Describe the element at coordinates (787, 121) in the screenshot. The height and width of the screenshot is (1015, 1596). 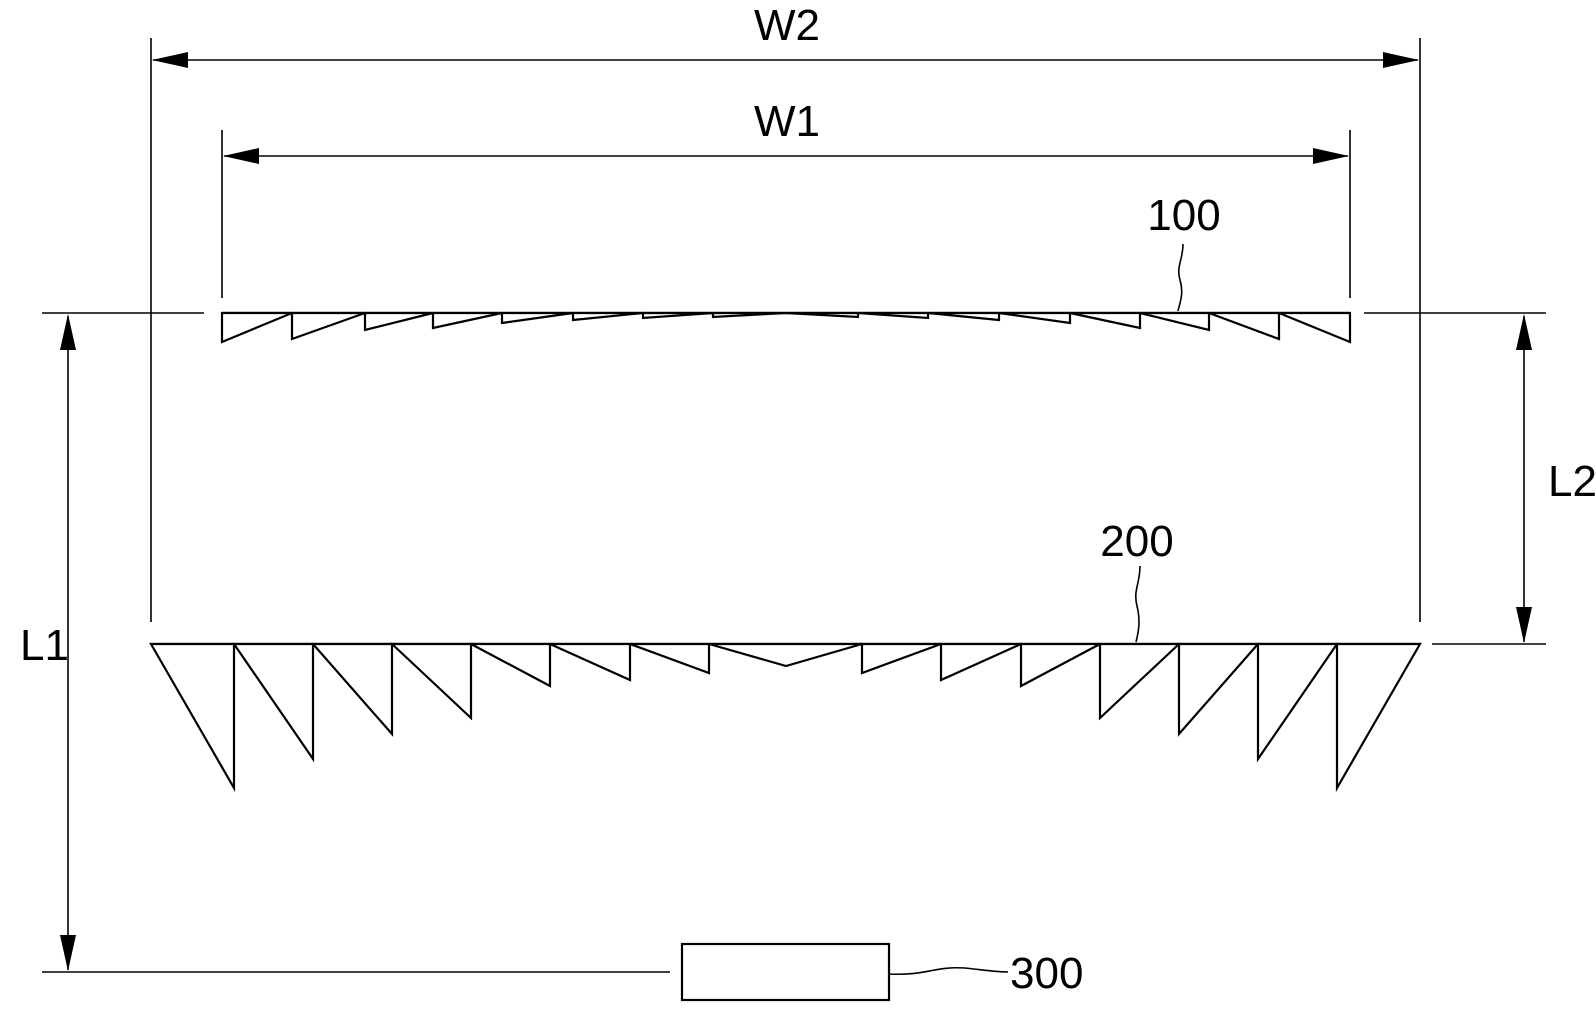
I see `label-w1: W1` at that location.